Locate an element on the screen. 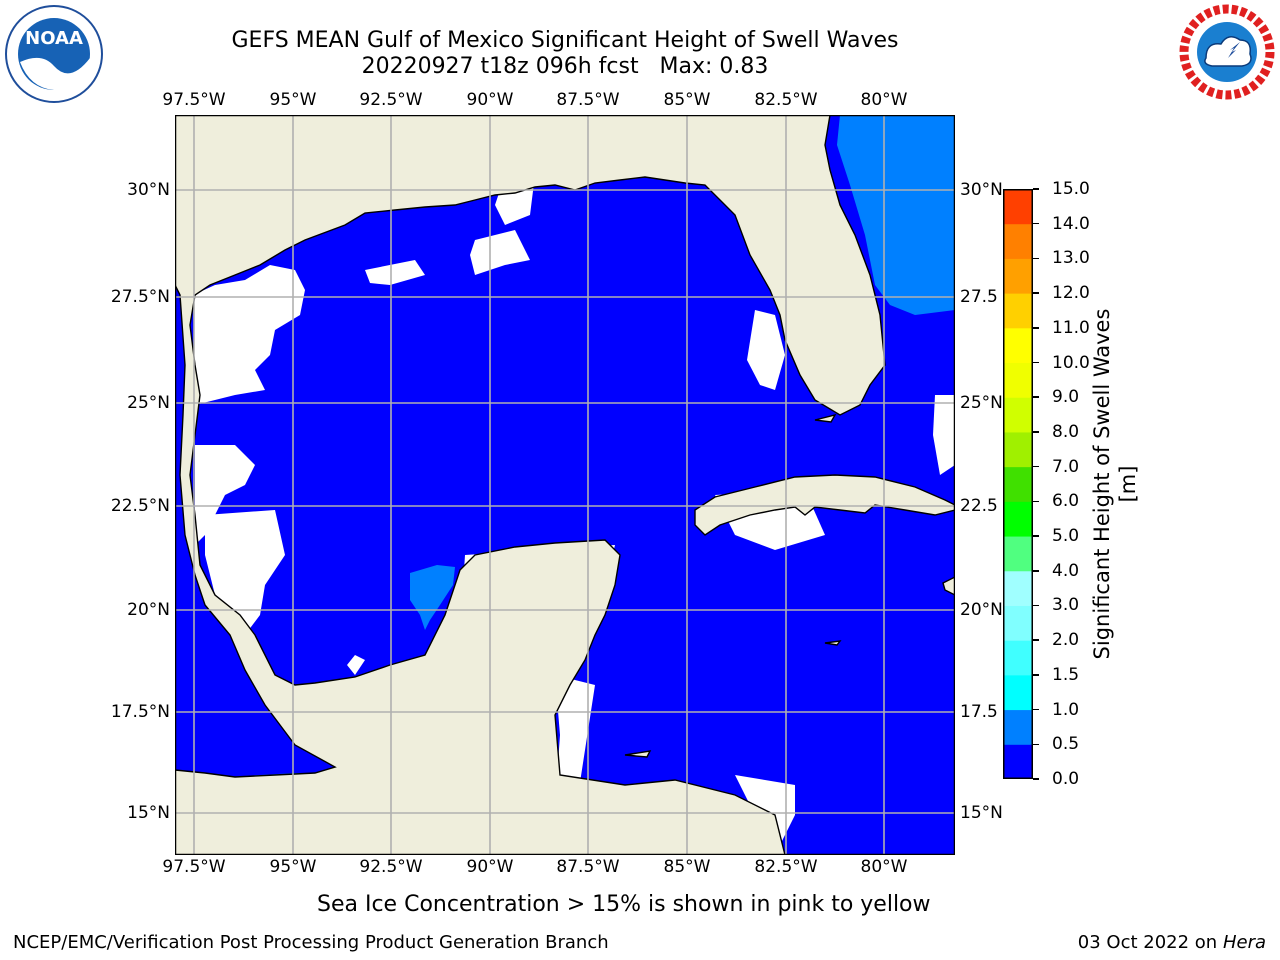 The image size is (1280, 960). atlantic-swell-area is located at coordinates (896, 215).